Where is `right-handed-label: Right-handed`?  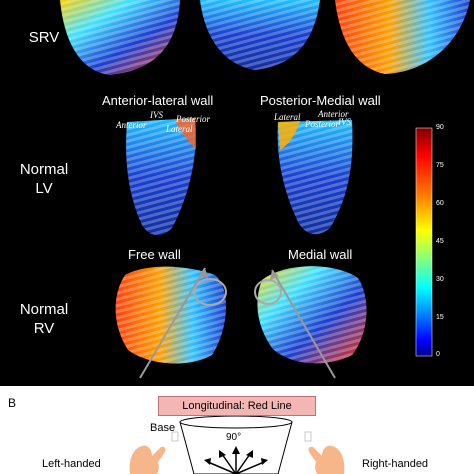 right-handed-label: Right-handed is located at coordinates (395, 464).